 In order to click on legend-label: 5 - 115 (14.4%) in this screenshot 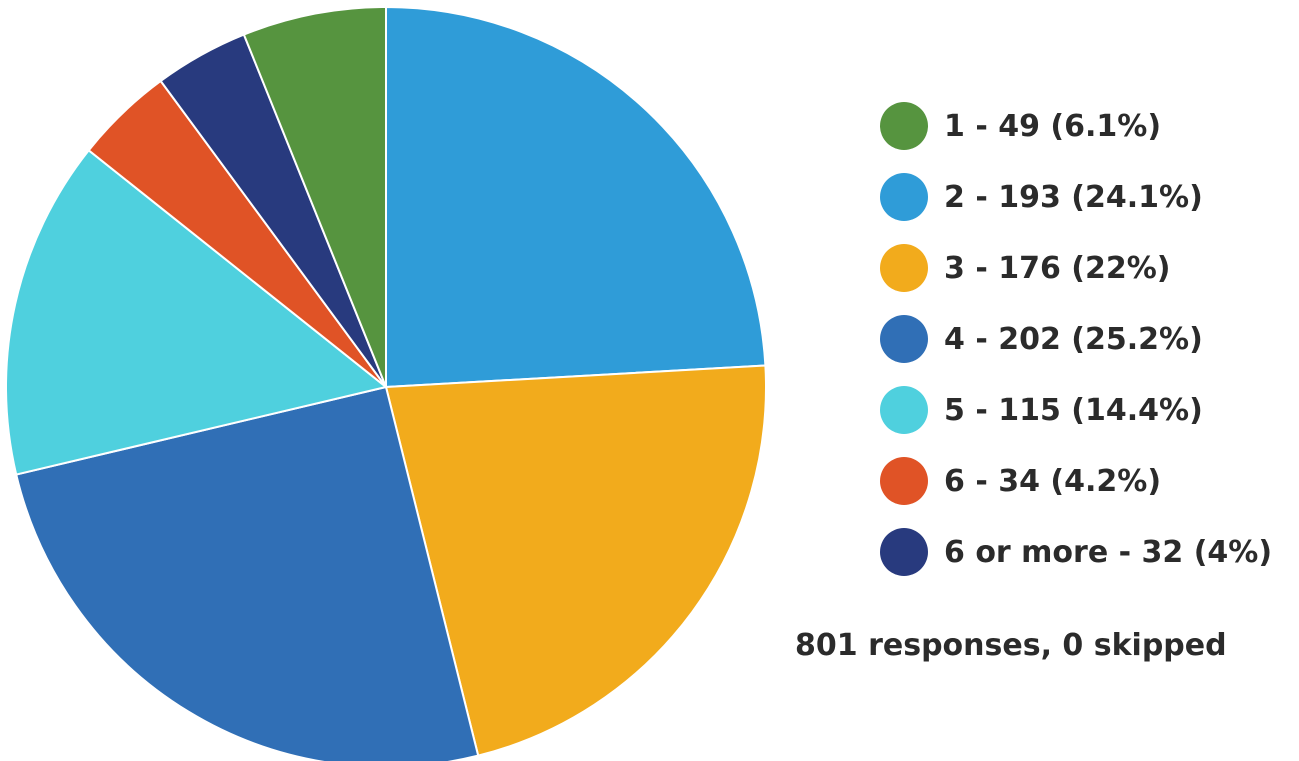, I will do `click(1073, 410)`.